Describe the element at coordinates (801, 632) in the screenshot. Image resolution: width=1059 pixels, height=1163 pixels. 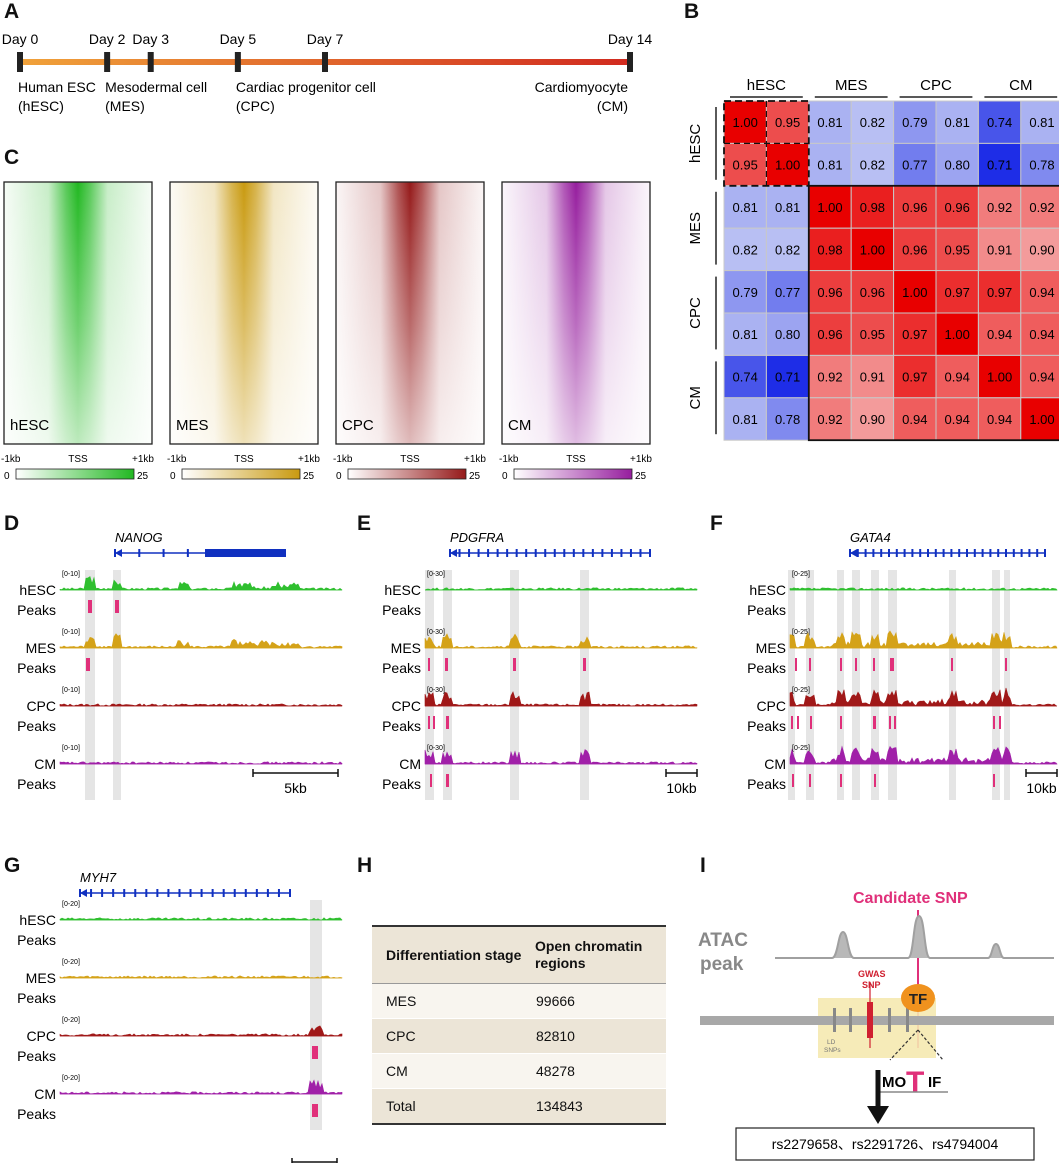
I see `track-range: [0-25]` at that location.